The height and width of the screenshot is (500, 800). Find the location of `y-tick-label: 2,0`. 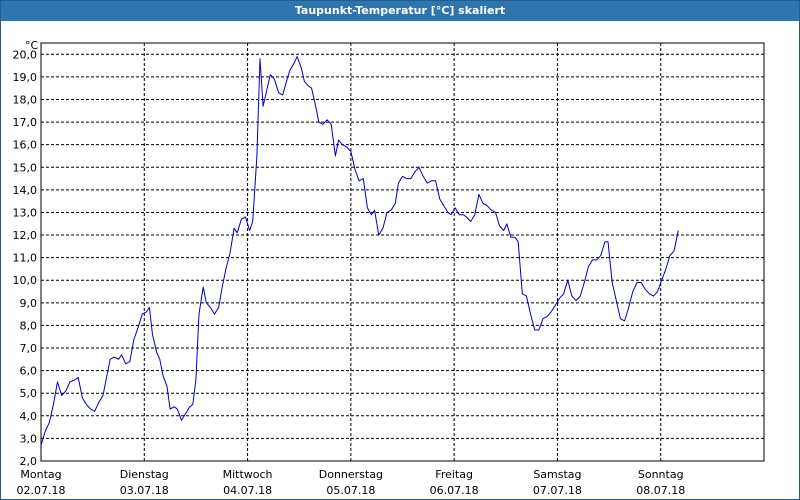

y-tick-label: 2,0 is located at coordinates (29, 461).